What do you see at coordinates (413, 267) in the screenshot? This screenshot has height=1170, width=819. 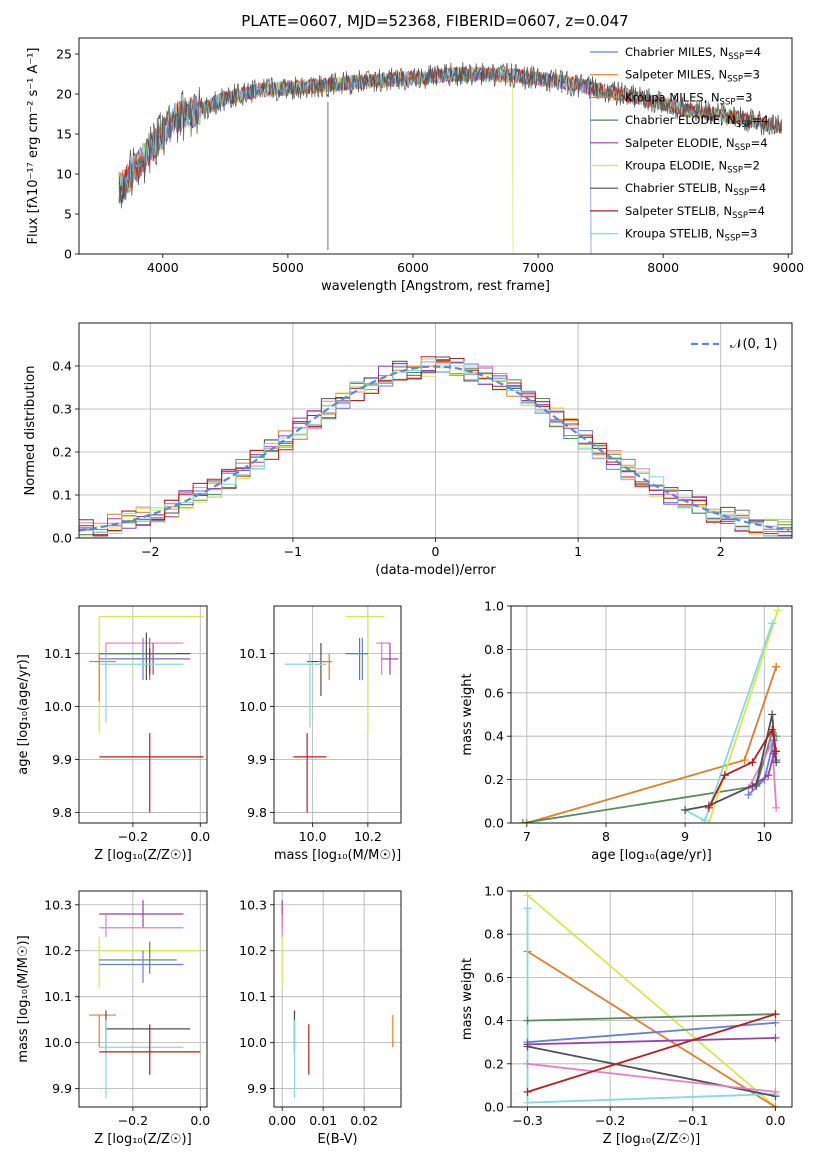 I see `x-tick-label: 6000` at bounding box center [413, 267].